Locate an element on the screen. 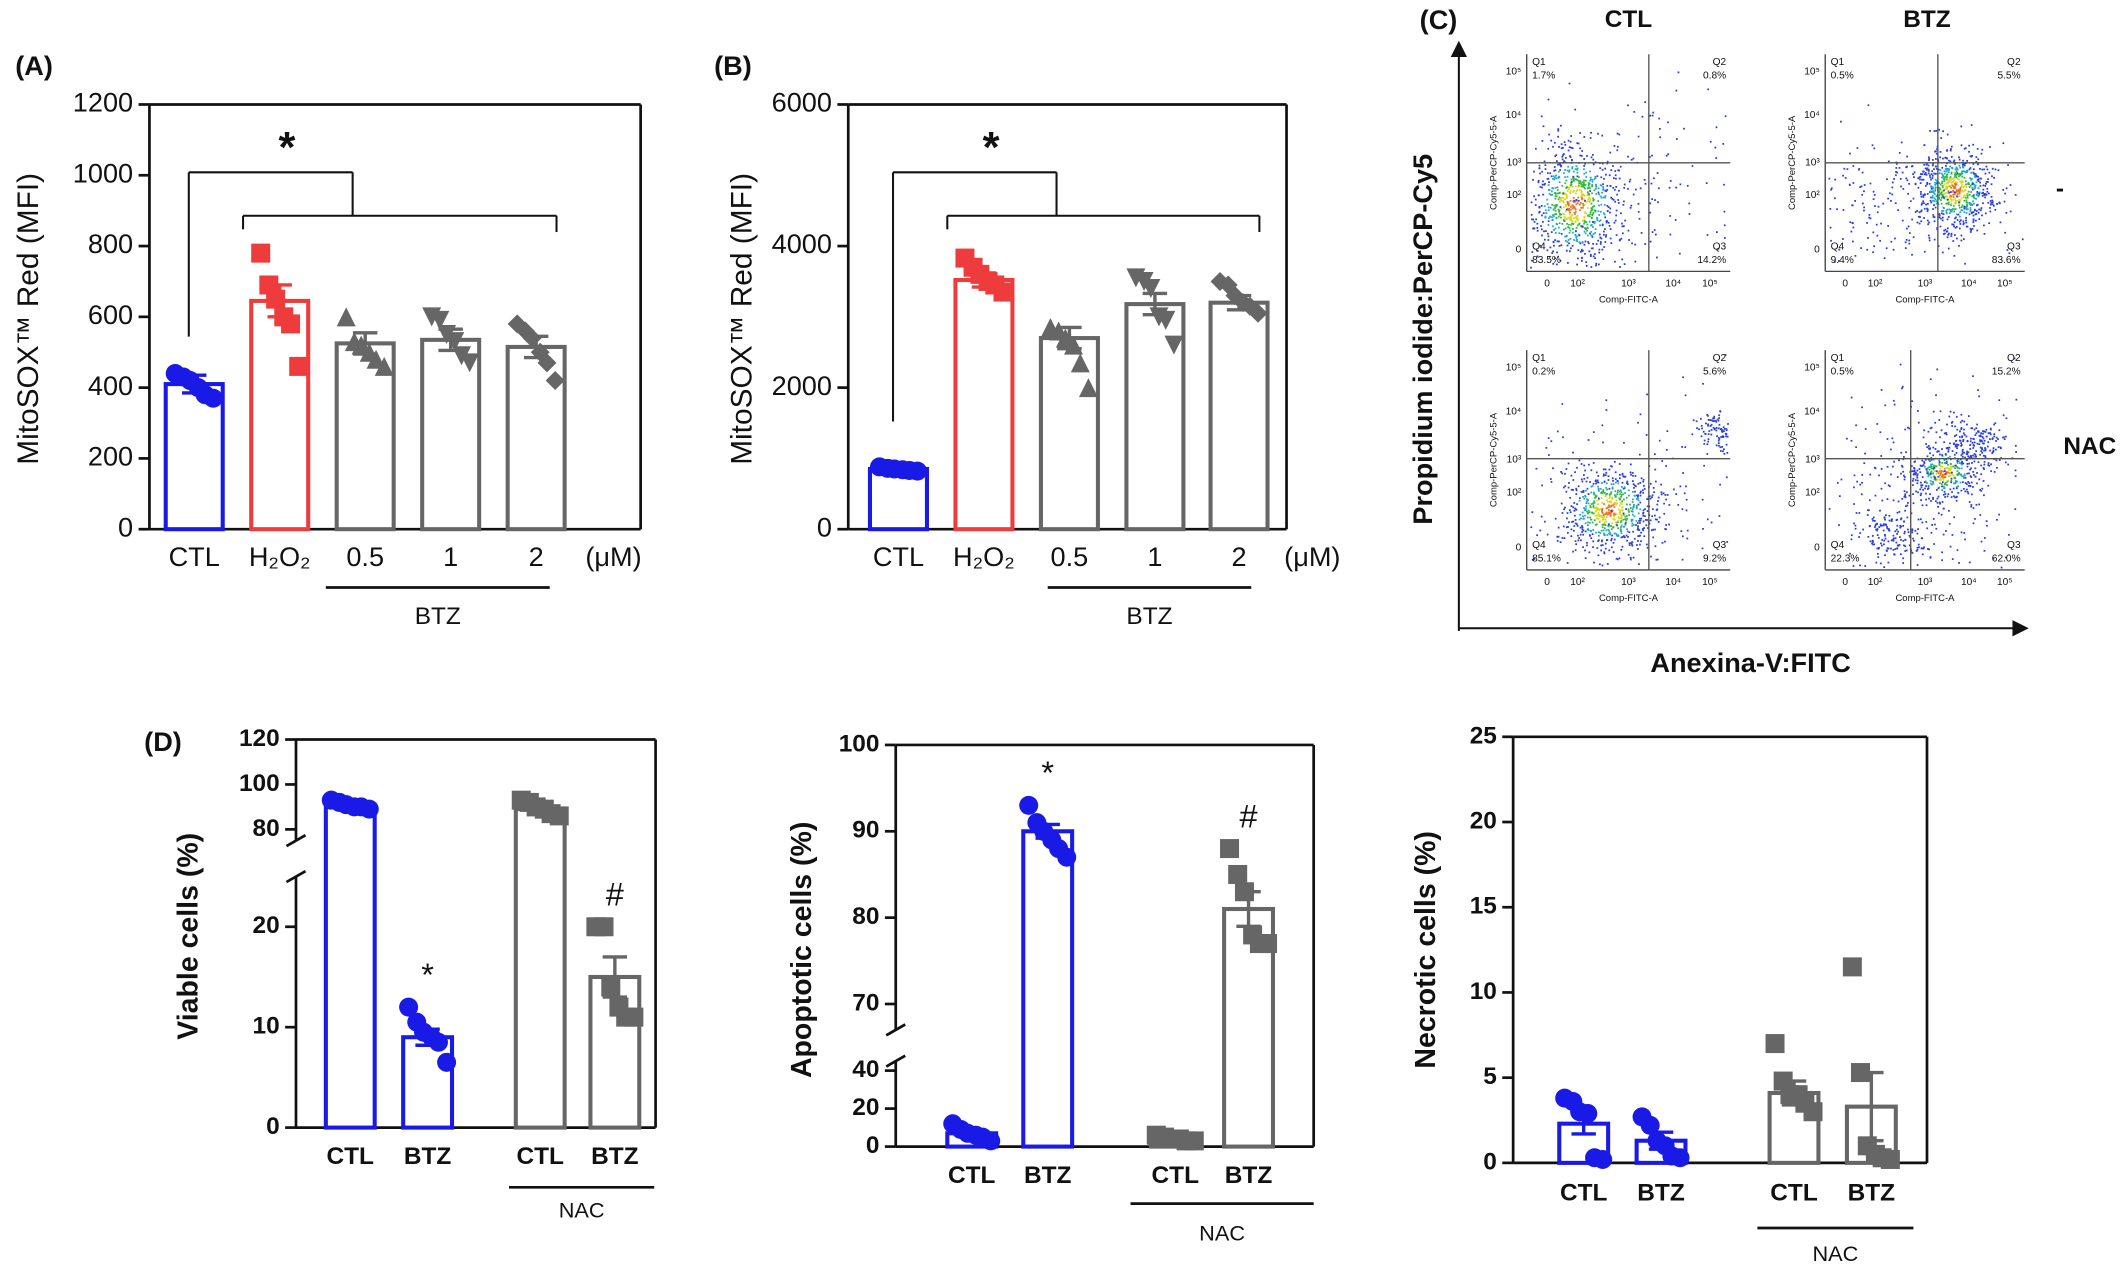  x-tick-label: CTL is located at coordinates (1584, 1193).